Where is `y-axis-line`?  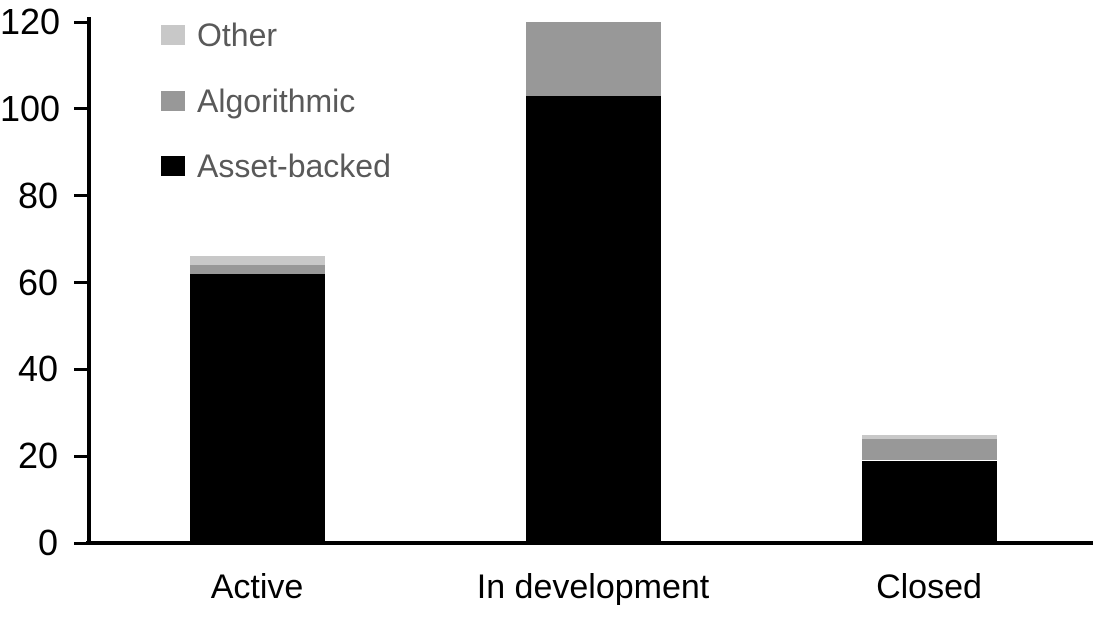 y-axis-line is located at coordinates (89, 281).